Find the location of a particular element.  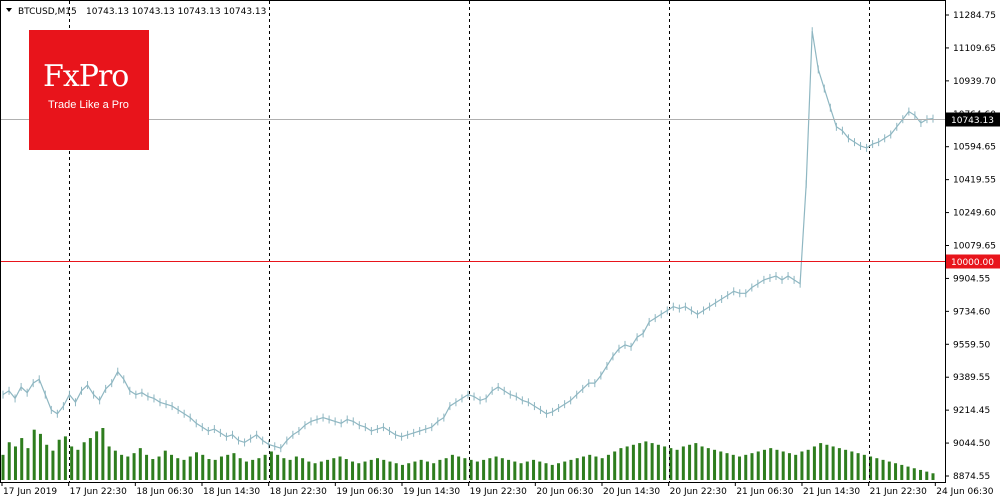

price-tick-label: 10939.70 is located at coordinates (974, 82).